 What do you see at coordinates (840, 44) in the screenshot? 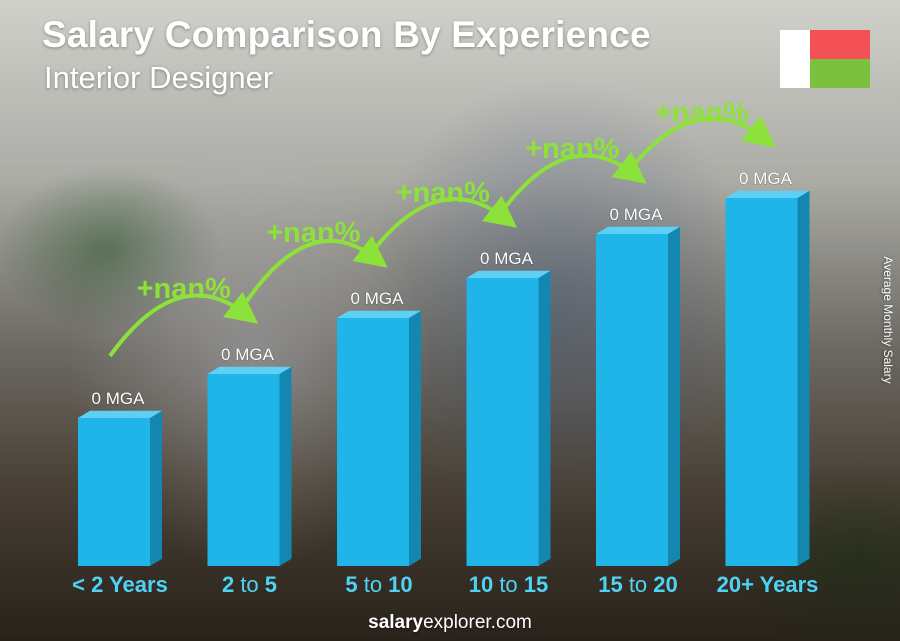
I see `flag-red-stripe` at bounding box center [840, 44].